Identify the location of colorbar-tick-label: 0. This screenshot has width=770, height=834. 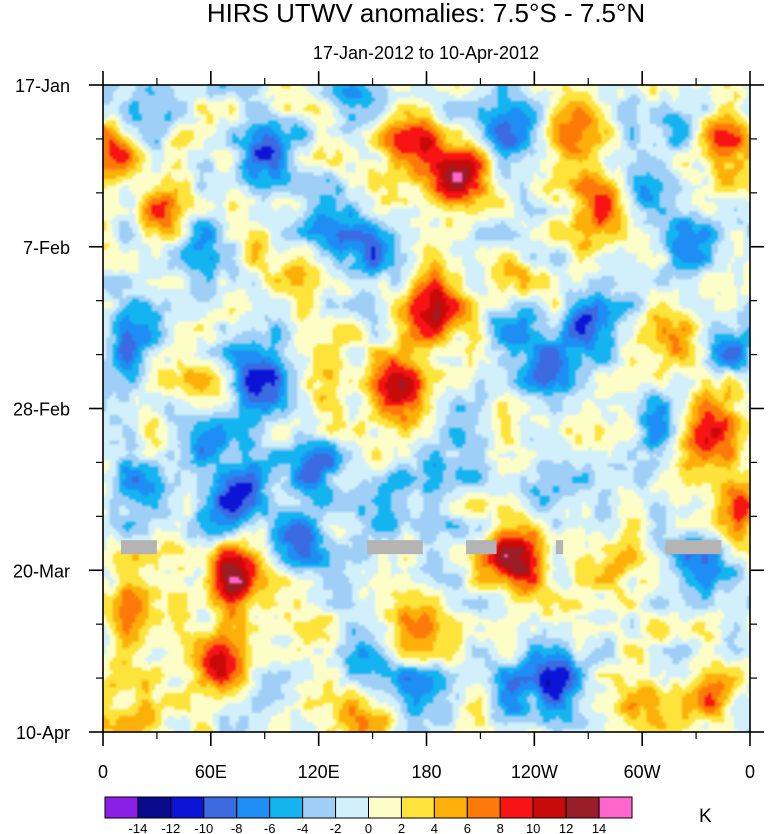
(368, 827).